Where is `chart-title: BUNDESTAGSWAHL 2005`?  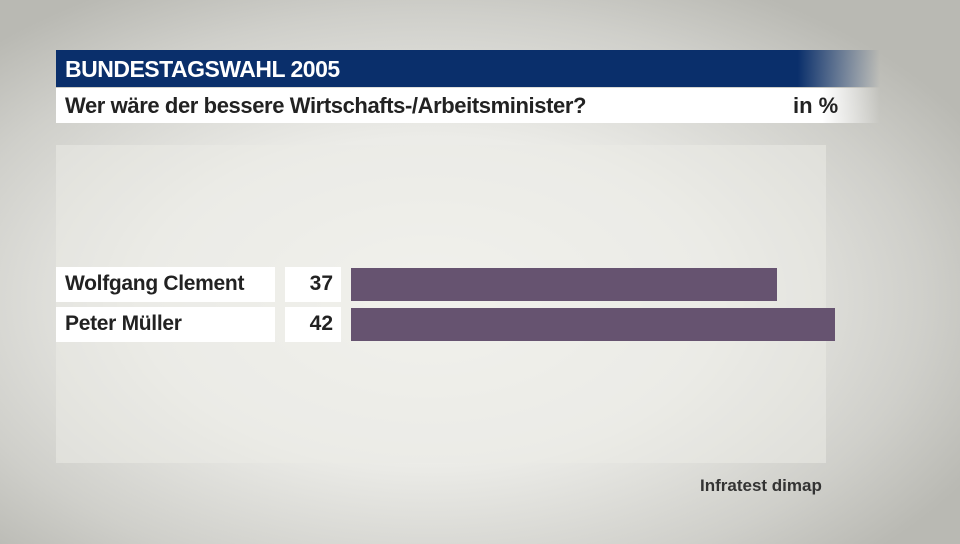
chart-title: BUNDESTAGSWAHL 2005 is located at coordinates (202, 69).